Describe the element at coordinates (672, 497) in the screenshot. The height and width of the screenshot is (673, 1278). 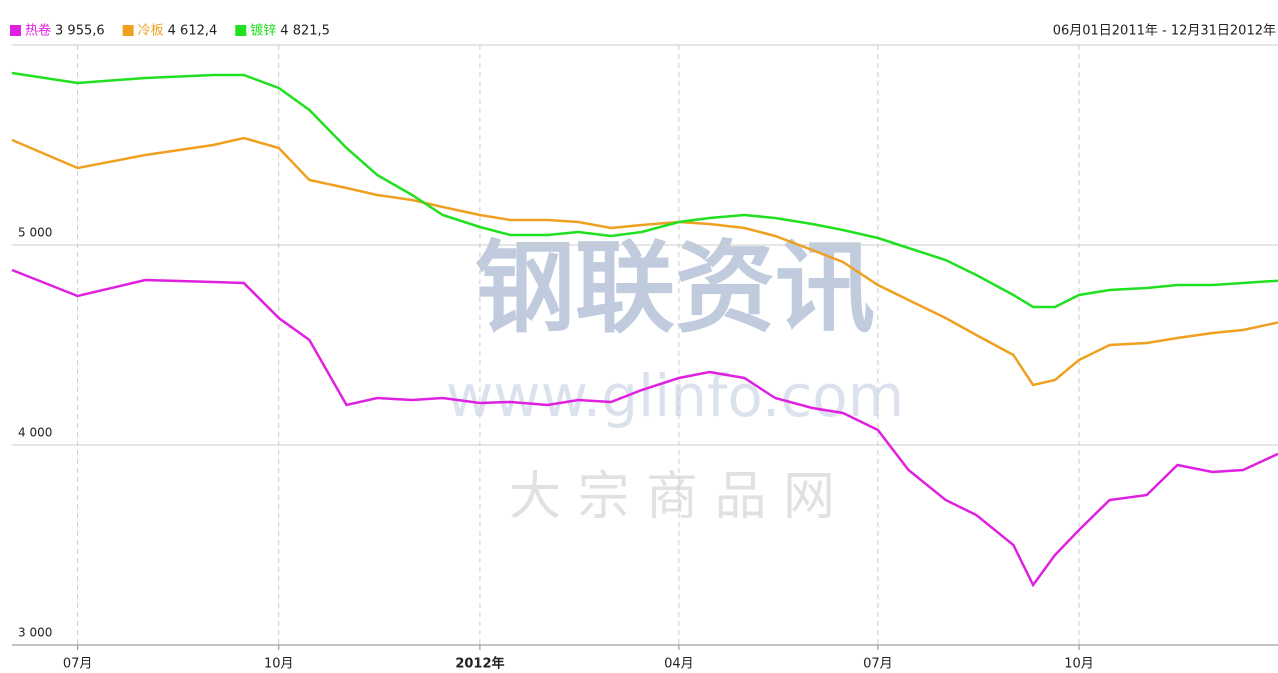
I see `watermark-slogan: 大 宗 商 品 网` at that location.